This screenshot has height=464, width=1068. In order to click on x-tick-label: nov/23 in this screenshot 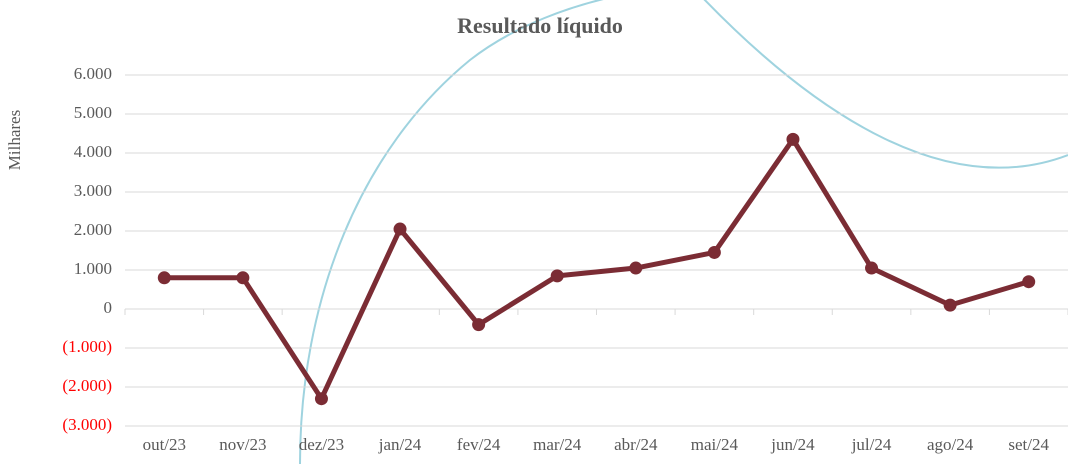, I will do `click(242, 444)`.